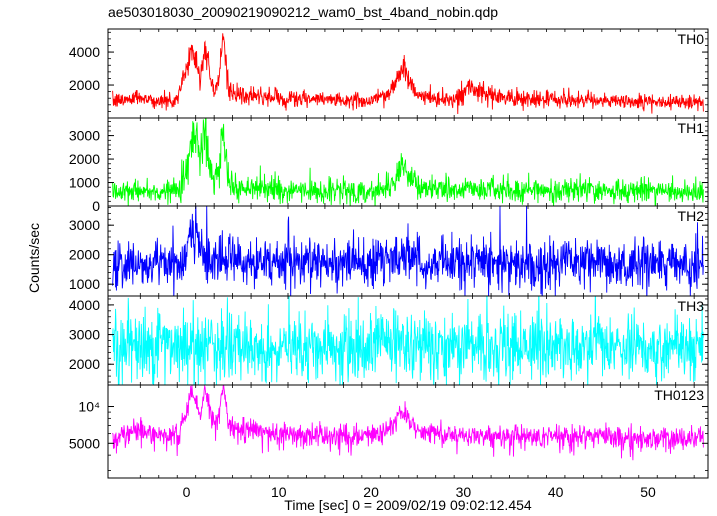  What do you see at coordinates (408, 162) in the screenshot?
I see `series-line-th1` at bounding box center [408, 162].